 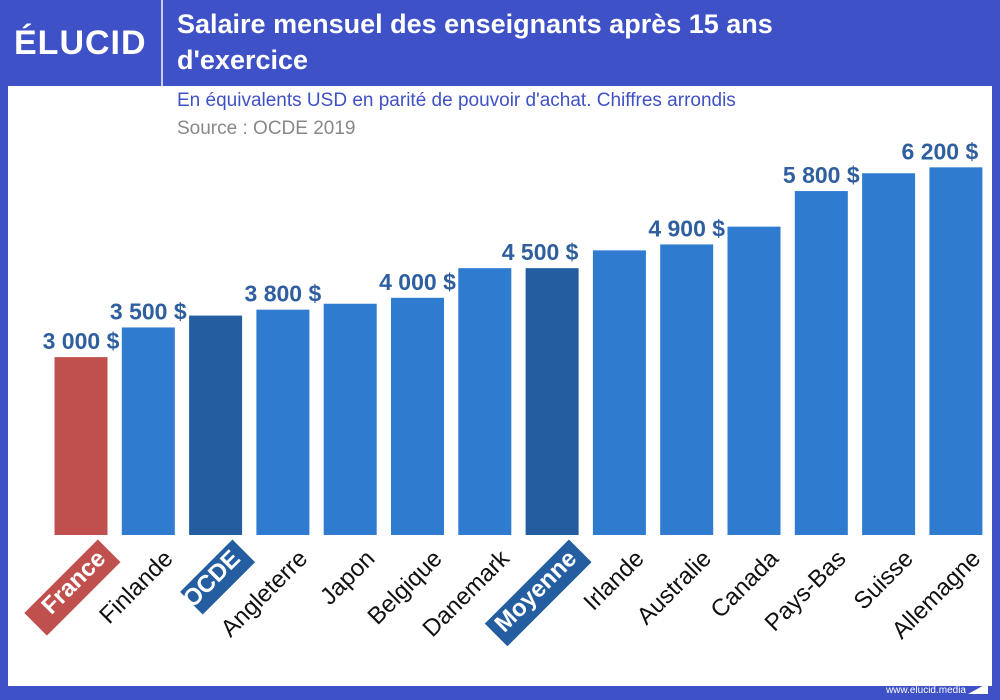 What do you see at coordinates (350, 419) in the screenshot?
I see `bar-japon` at bounding box center [350, 419].